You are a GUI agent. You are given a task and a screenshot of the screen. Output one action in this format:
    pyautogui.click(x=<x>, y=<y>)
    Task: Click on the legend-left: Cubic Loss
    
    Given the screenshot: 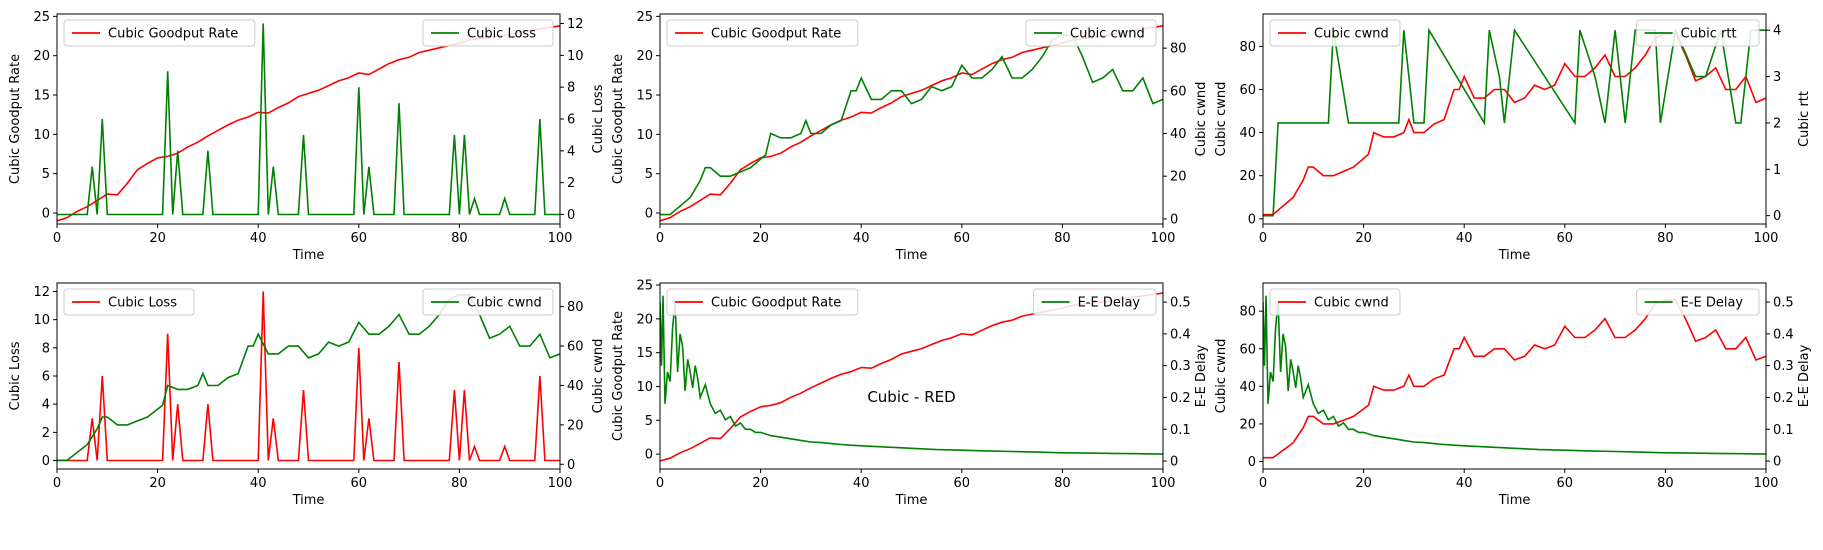 What is the action you would take?
    pyautogui.click(x=129, y=302)
    